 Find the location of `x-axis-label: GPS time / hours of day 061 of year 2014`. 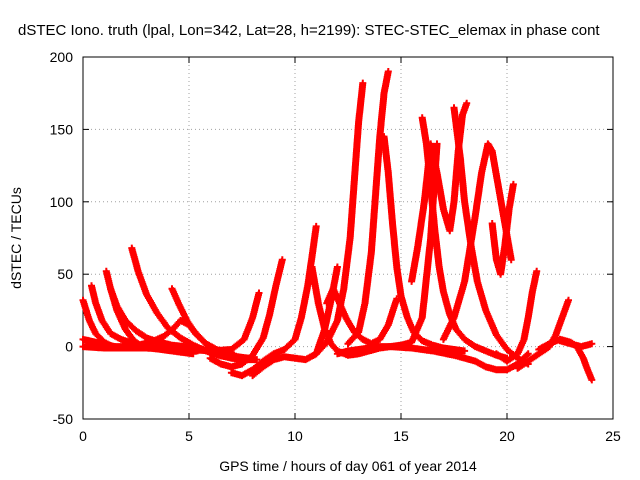

x-axis-label: GPS time / hours of day 061 of year 2014 is located at coordinates (348, 466).